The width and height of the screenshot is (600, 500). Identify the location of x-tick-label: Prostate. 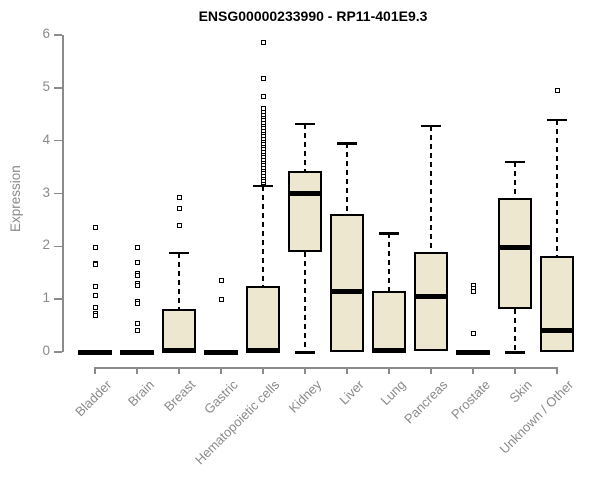
(470, 399).